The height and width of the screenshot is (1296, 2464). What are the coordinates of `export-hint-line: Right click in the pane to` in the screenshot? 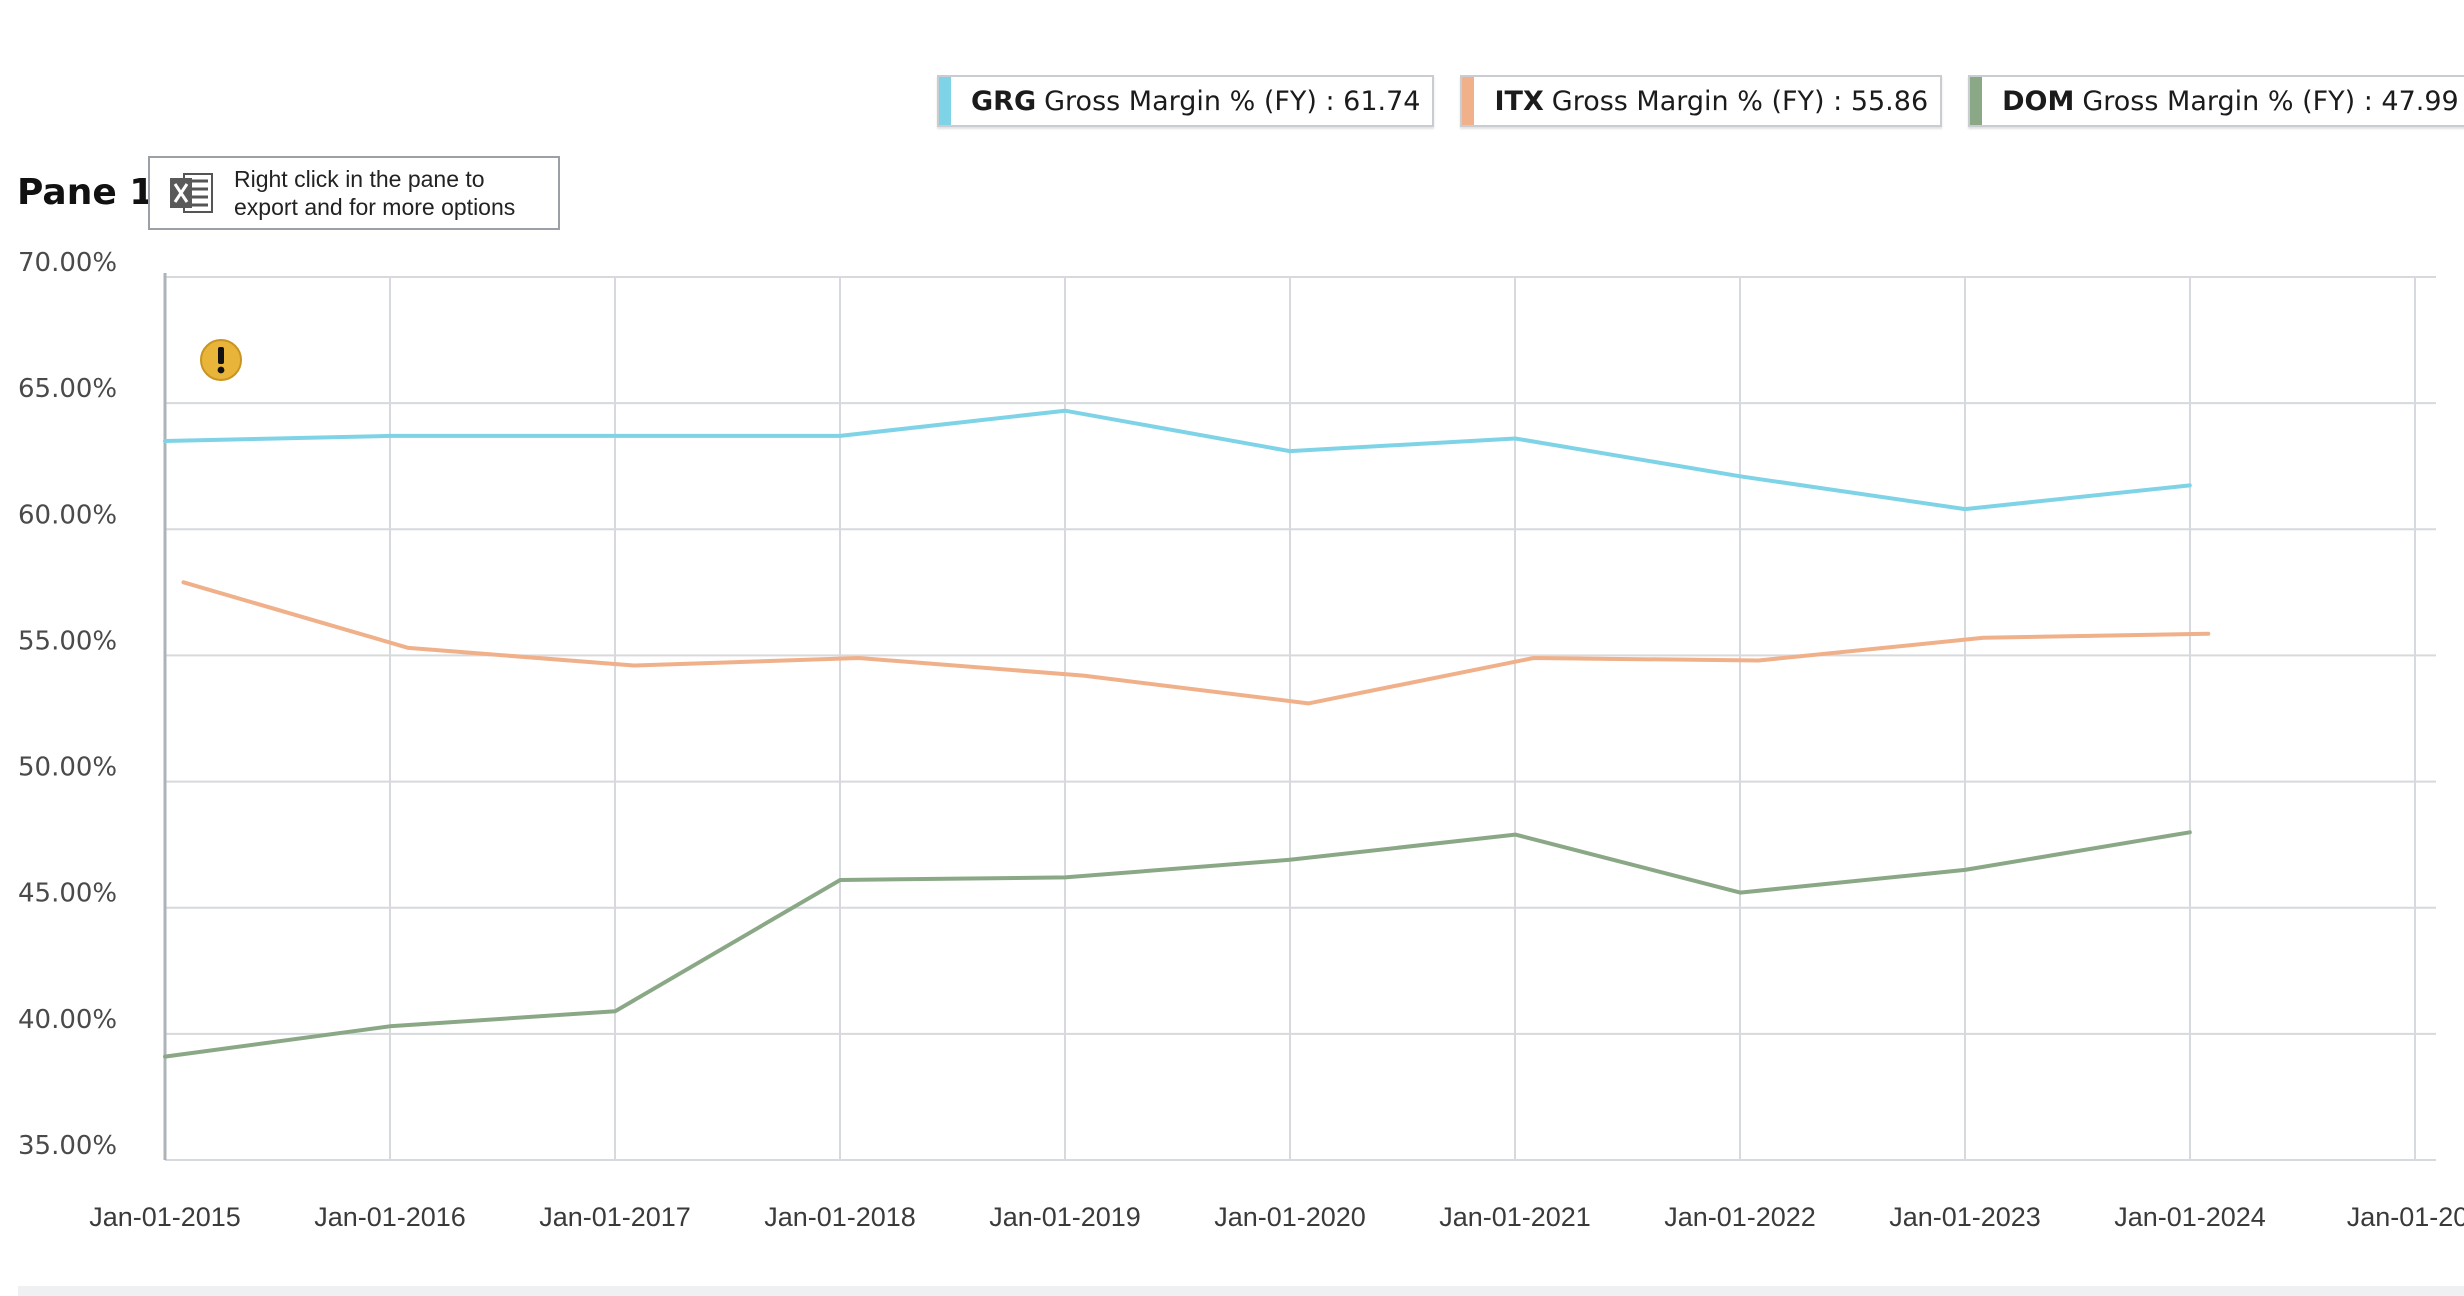 It's located at (359, 179).